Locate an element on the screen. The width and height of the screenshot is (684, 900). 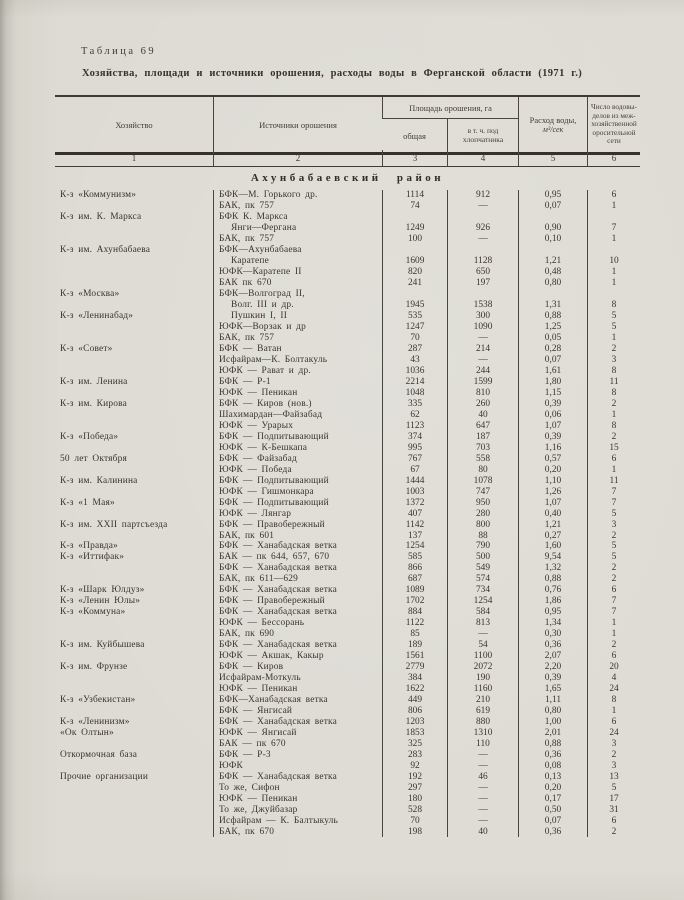
outlets-count-cell: 1 is located at coordinates (613, 283).